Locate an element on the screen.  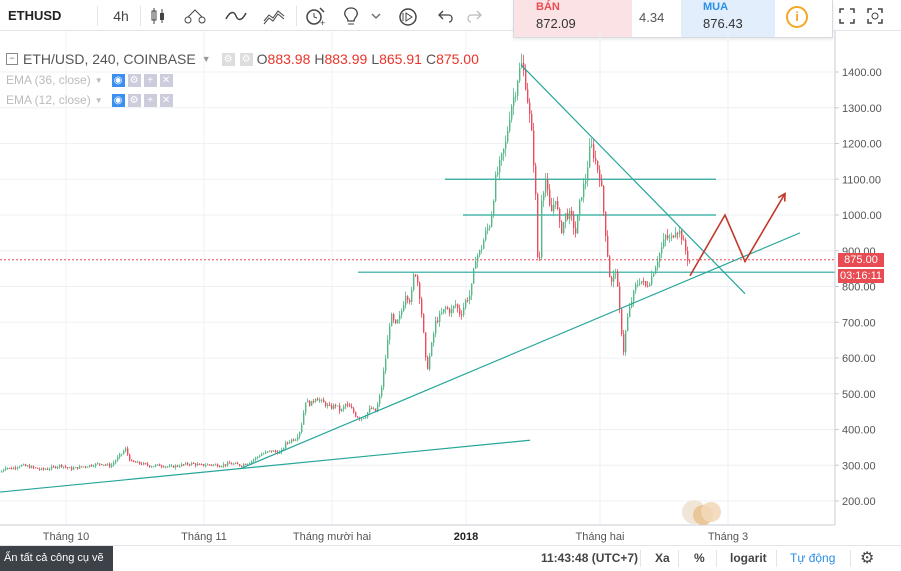
ema-12-menu-icon: ▼ is located at coordinates (98, 100).